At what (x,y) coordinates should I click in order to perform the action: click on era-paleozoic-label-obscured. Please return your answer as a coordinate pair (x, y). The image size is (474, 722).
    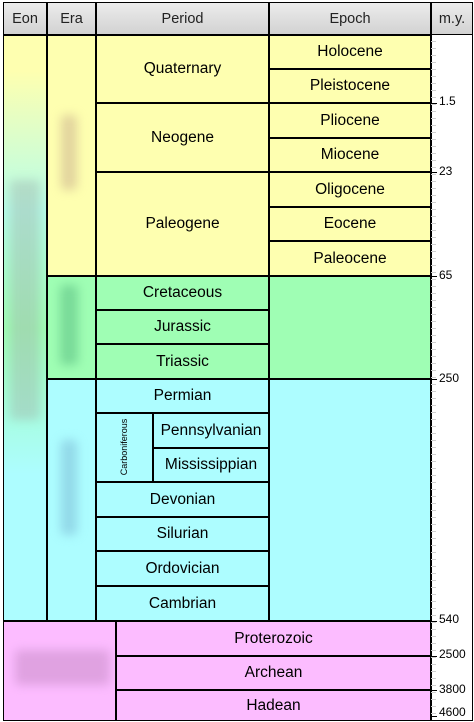
    Looking at the image, I should click on (69, 487).